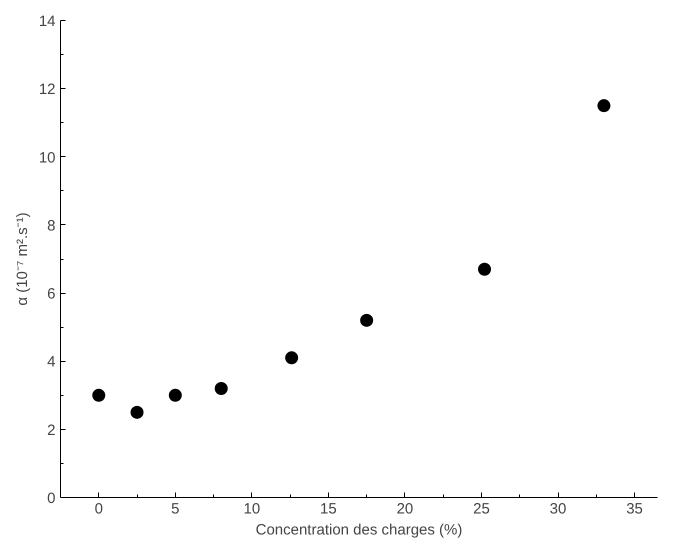 The height and width of the screenshot is (541, 677). What do you see at coordinates (51, 430) in the screenshot?
I see `y-tick-label: 2` at bounding box center [51, 430].